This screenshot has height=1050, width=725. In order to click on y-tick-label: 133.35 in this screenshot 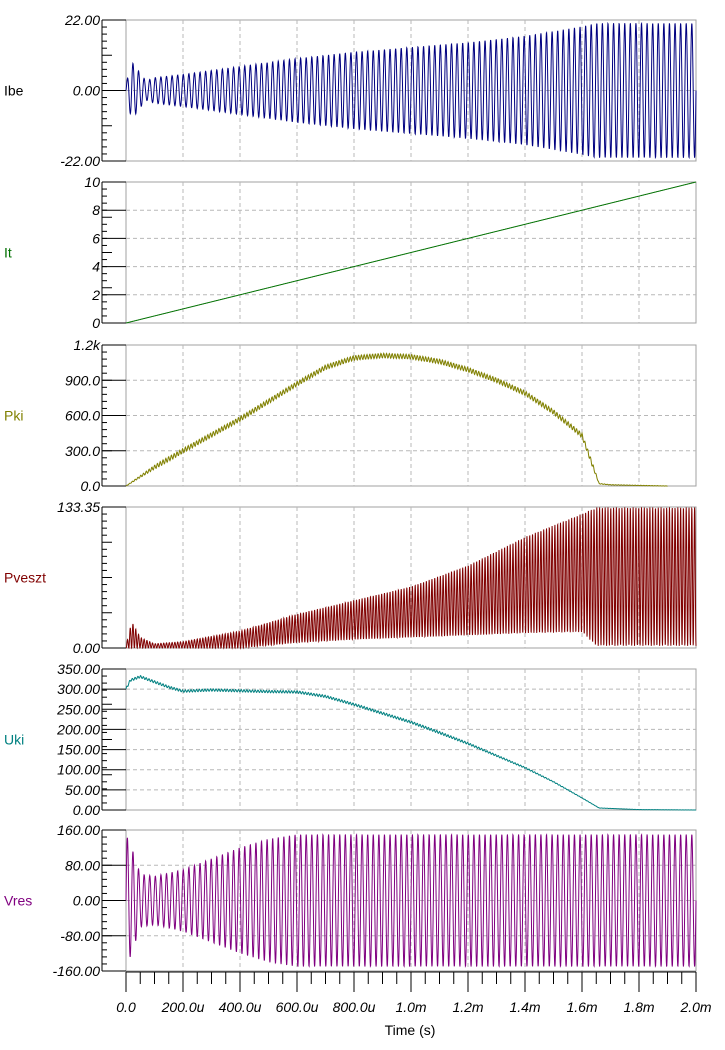, I will do `click(78, 507)`.